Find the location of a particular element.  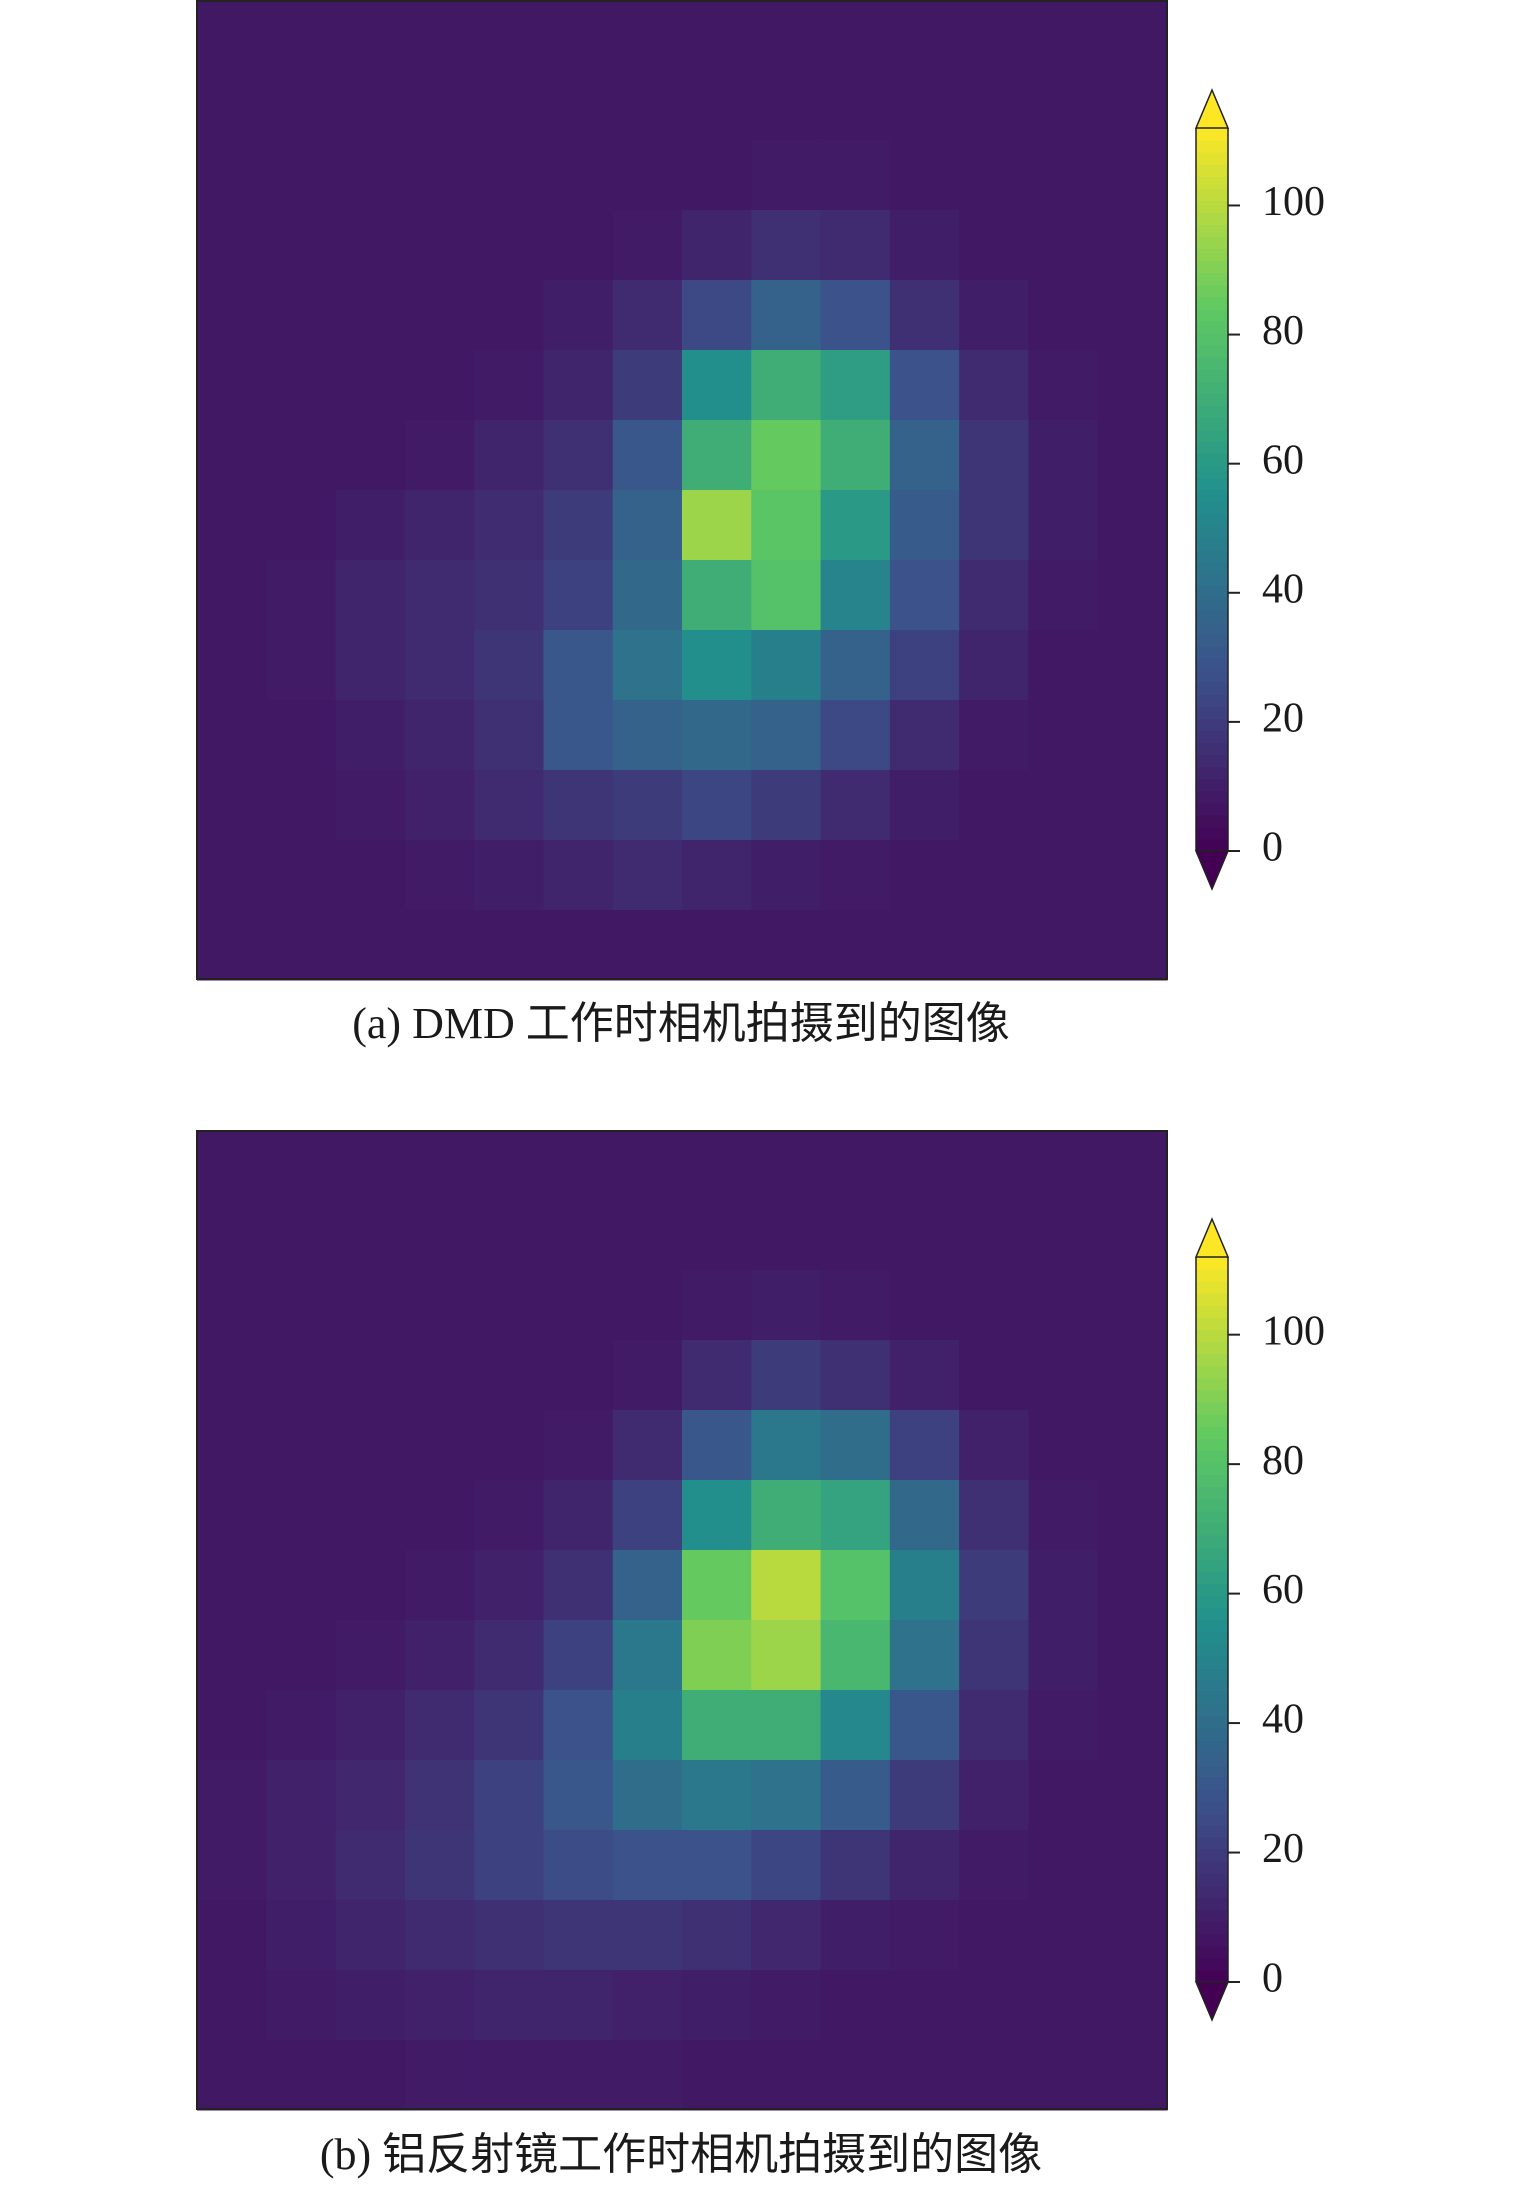

caption: (b) 铝反射镜工作时相机拍摄到的图像 is located at coordinates (681, 2154).